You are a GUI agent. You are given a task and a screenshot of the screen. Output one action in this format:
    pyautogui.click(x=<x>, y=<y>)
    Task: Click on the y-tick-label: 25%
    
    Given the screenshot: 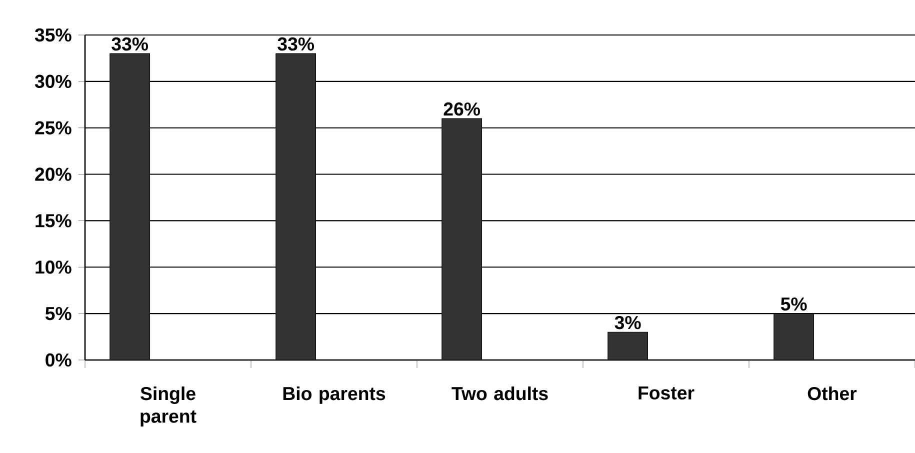 What is the action you would take?
    pyautogui.click(x=53, y=127)
    